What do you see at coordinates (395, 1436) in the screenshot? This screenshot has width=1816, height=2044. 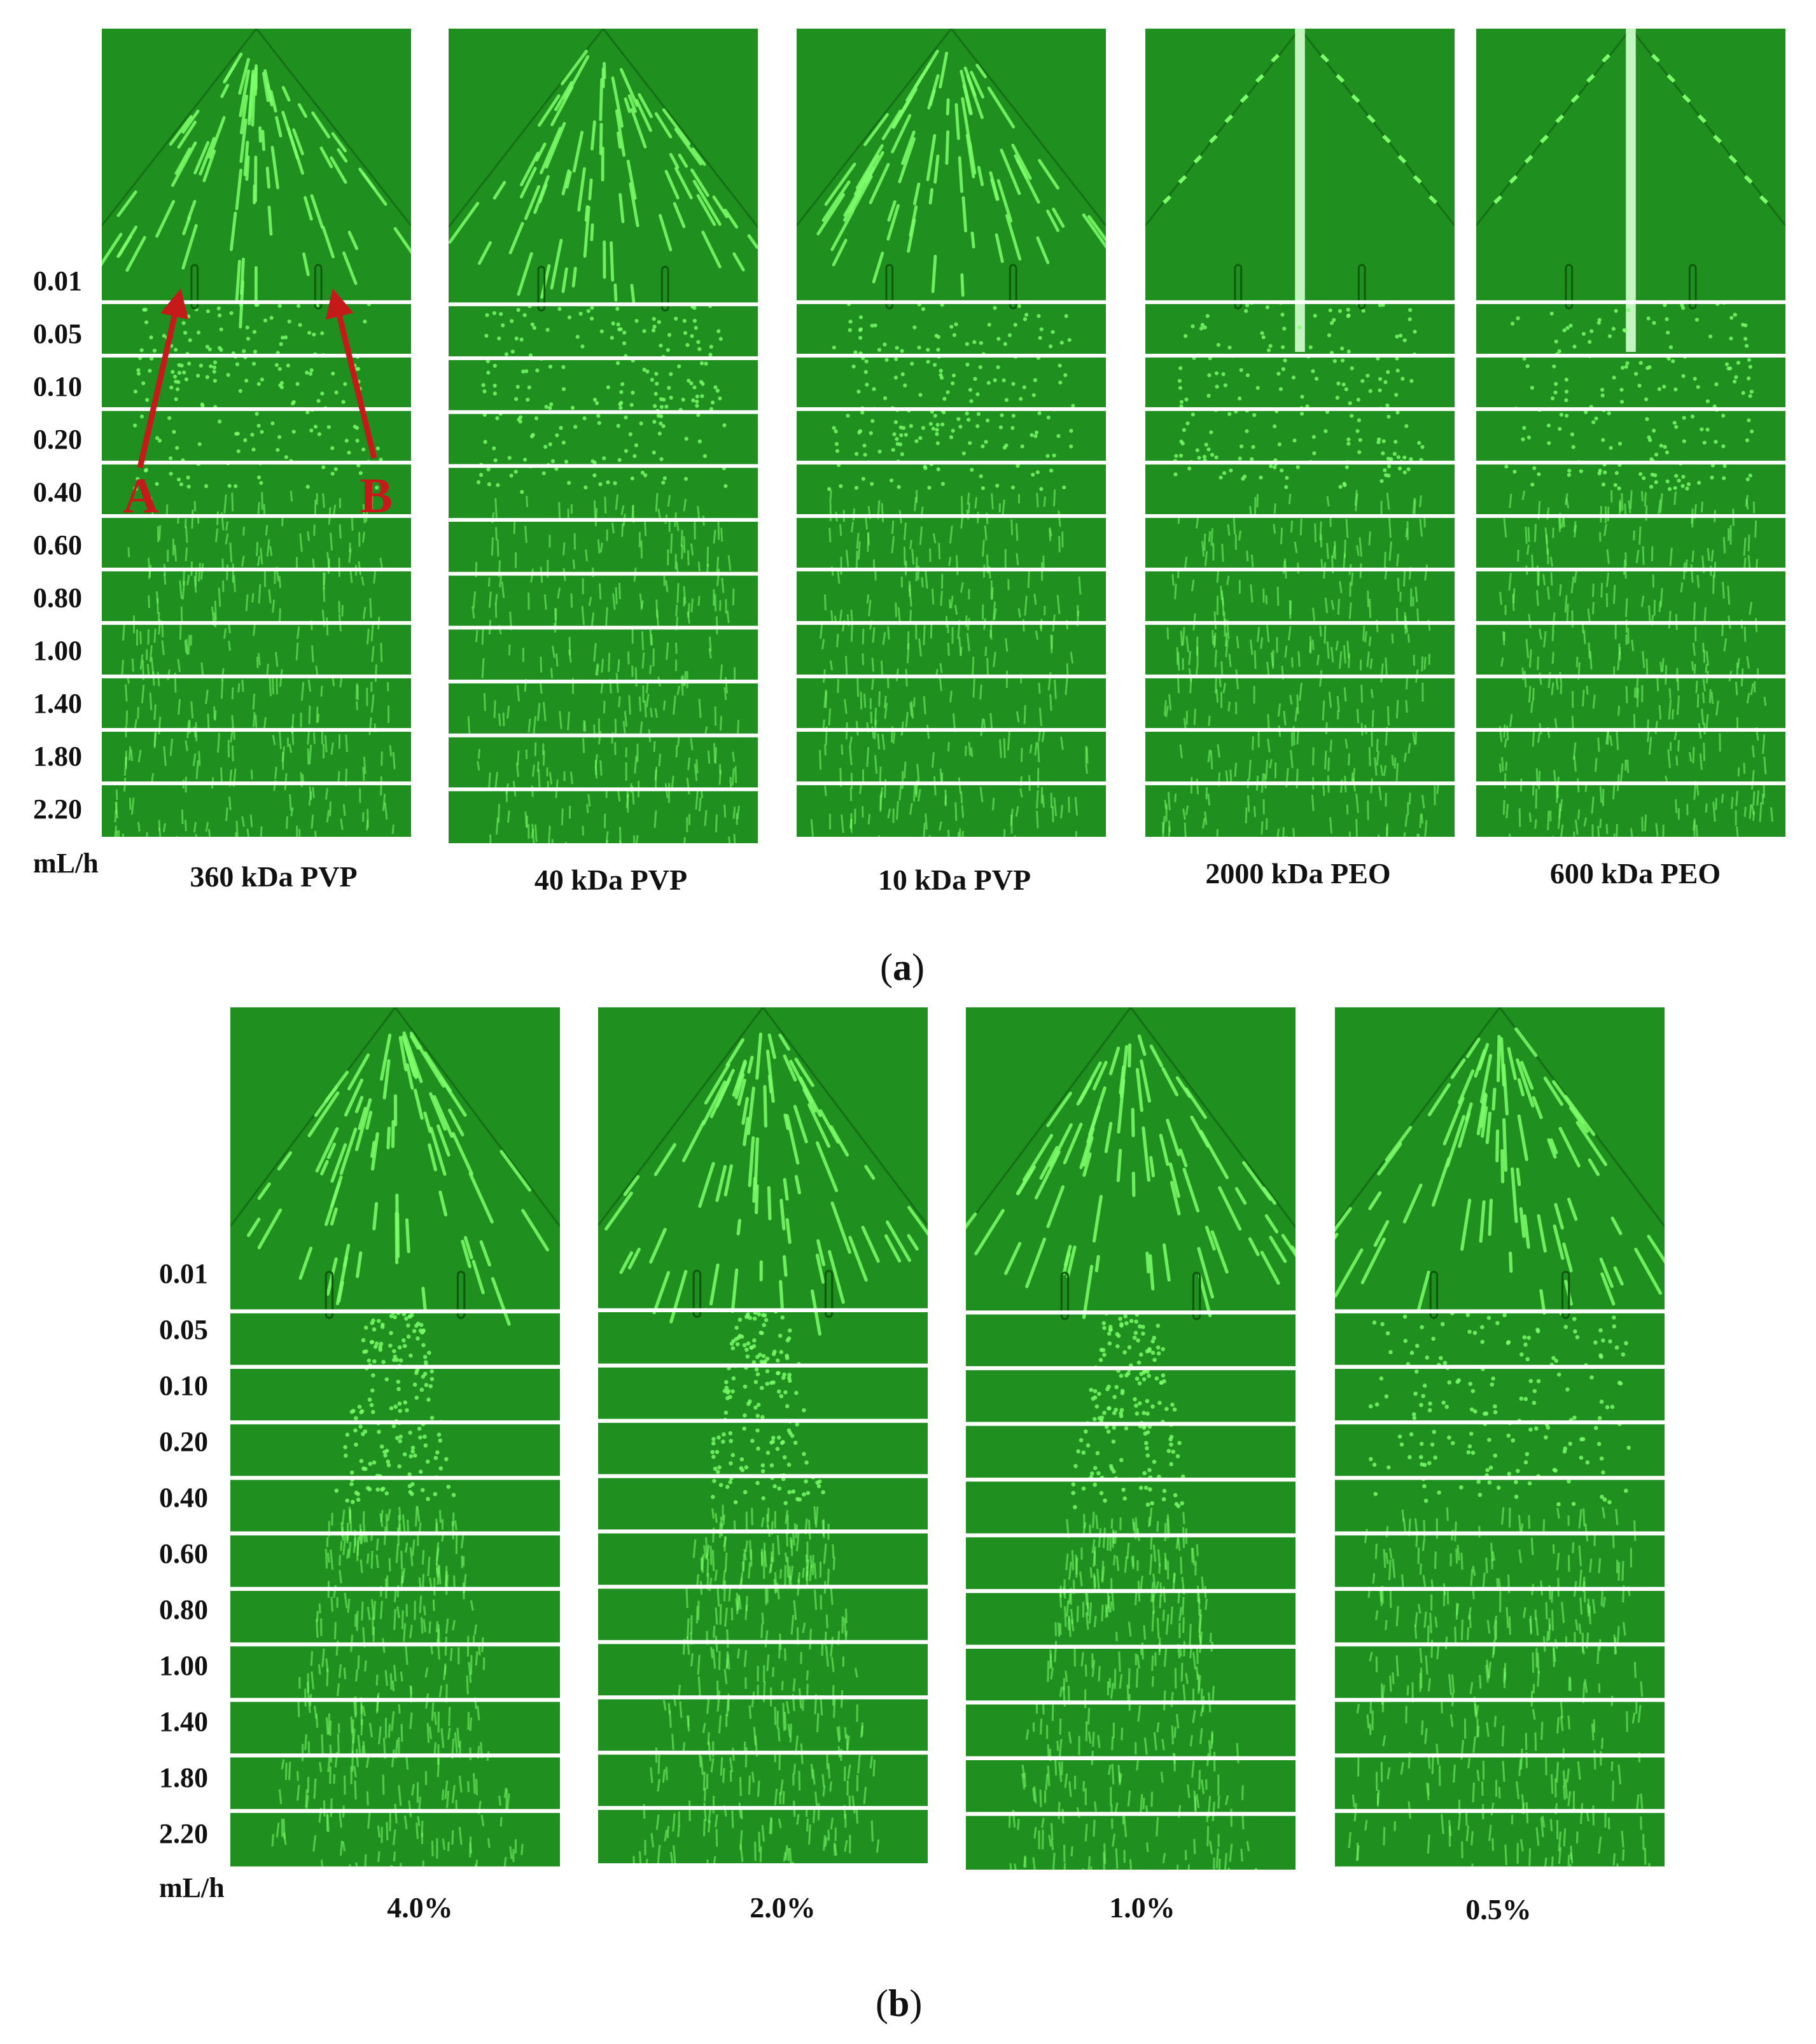 I see `micrograph-4.0-percent` at bounding box center [395, 1436].